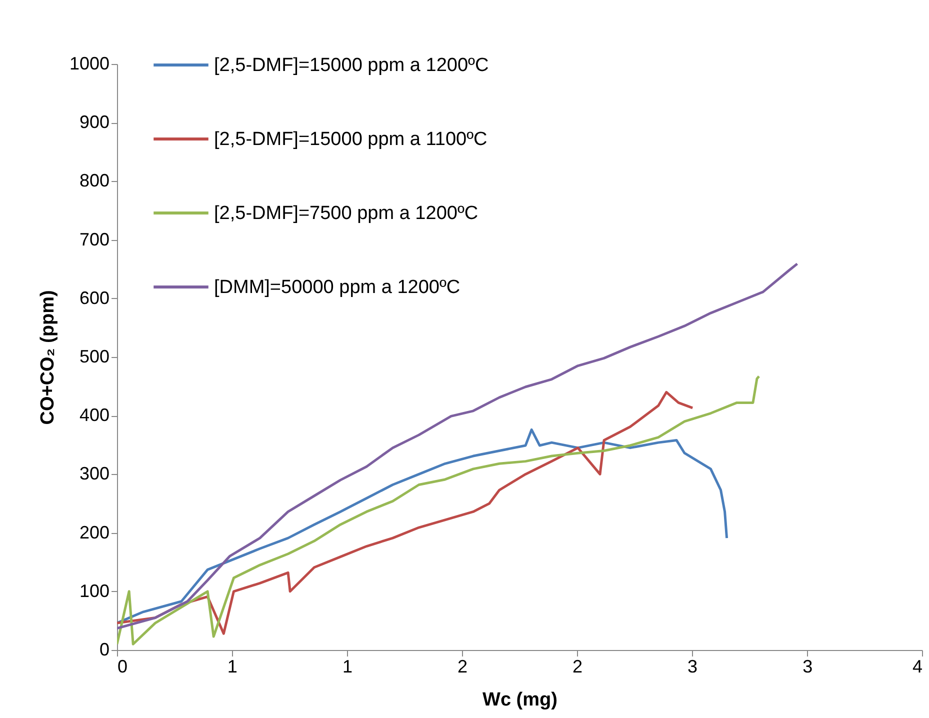 The width and height of the screenshot is (929, 718). I want to click on legend-label: [DMM]=50000 ppm a 1200ºC, so click(337, 287).